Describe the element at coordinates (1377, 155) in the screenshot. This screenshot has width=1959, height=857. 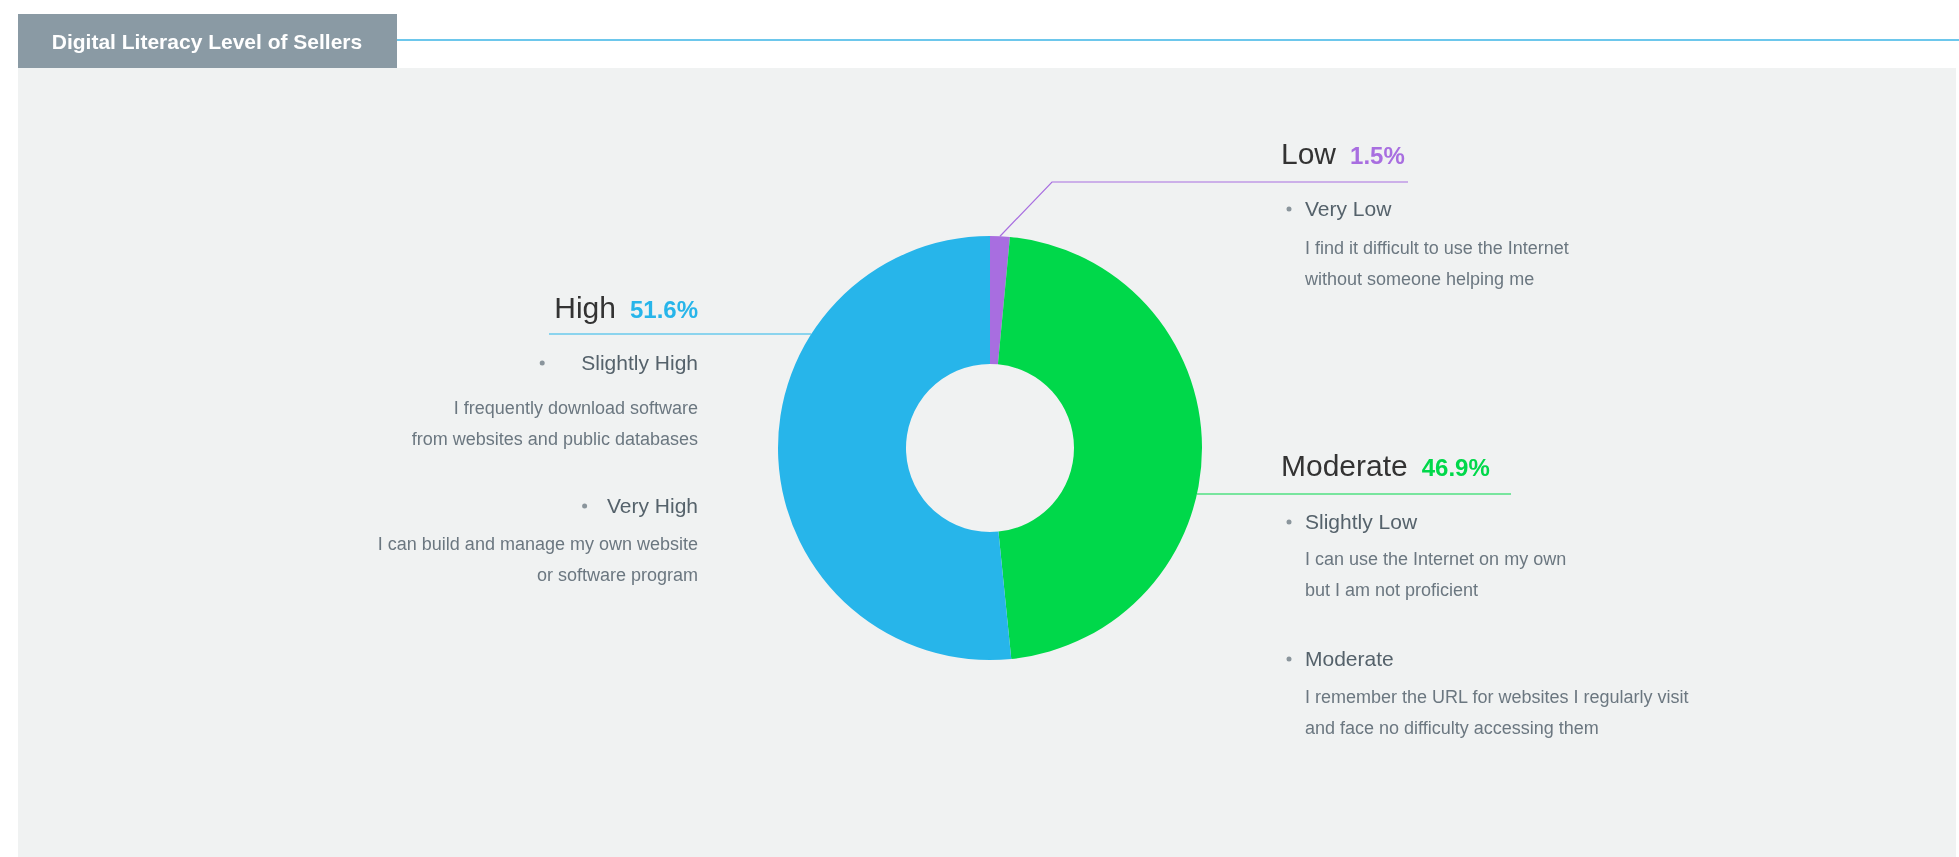
I see `data-label: 1.5%` at that location.